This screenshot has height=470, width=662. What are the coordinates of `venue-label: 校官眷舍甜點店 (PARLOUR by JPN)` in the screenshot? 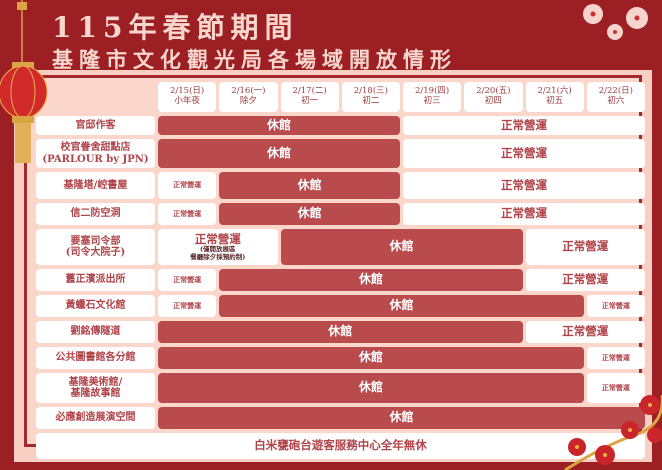 It's located at (95, 153).